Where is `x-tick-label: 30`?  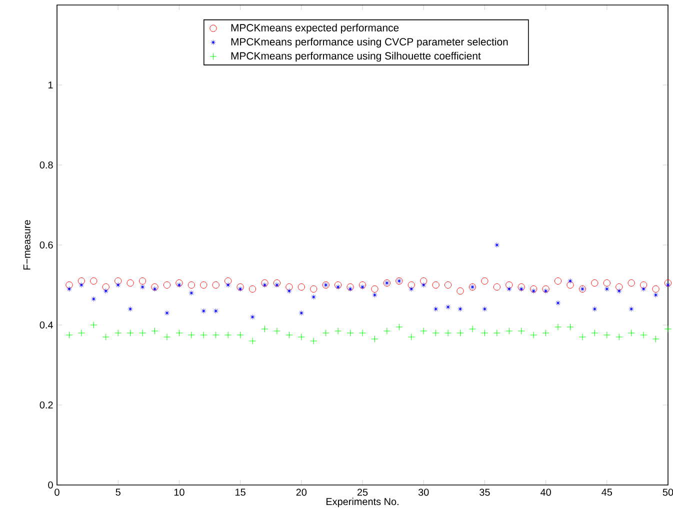
x-tick-label: 30 is located at coordinates (423, 492).